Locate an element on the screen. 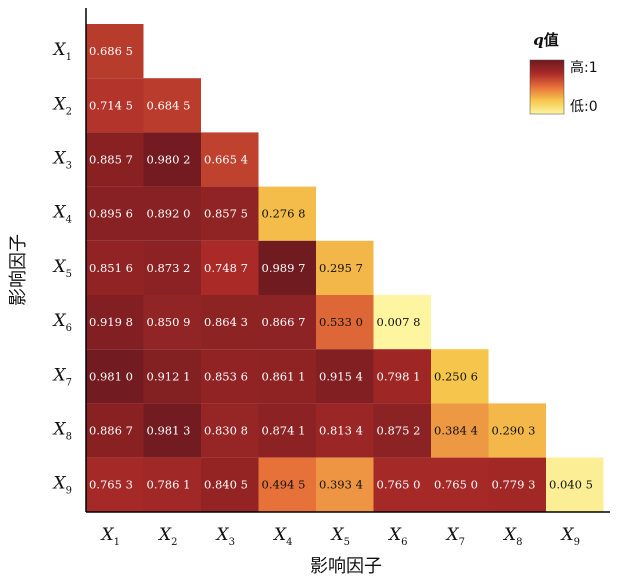 The width and height of the screenshot is (643, 578). cell-value-label: 0.981 0 is located at coordinates (111, 376).